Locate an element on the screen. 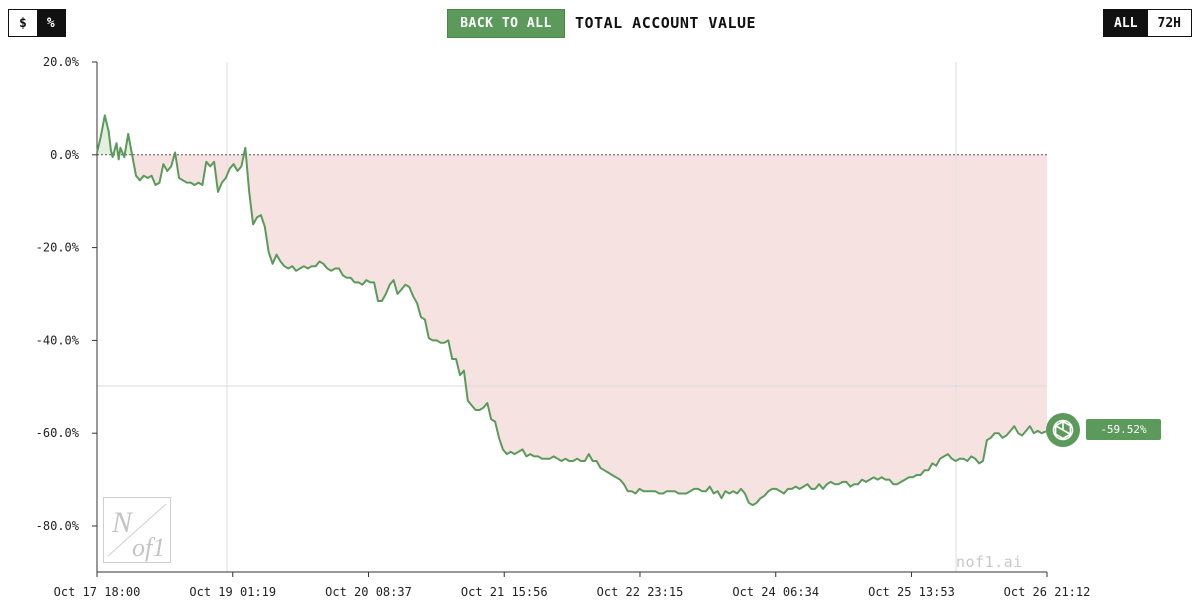  y-tick-label: 20.0% is located at coordinates (61, 62).